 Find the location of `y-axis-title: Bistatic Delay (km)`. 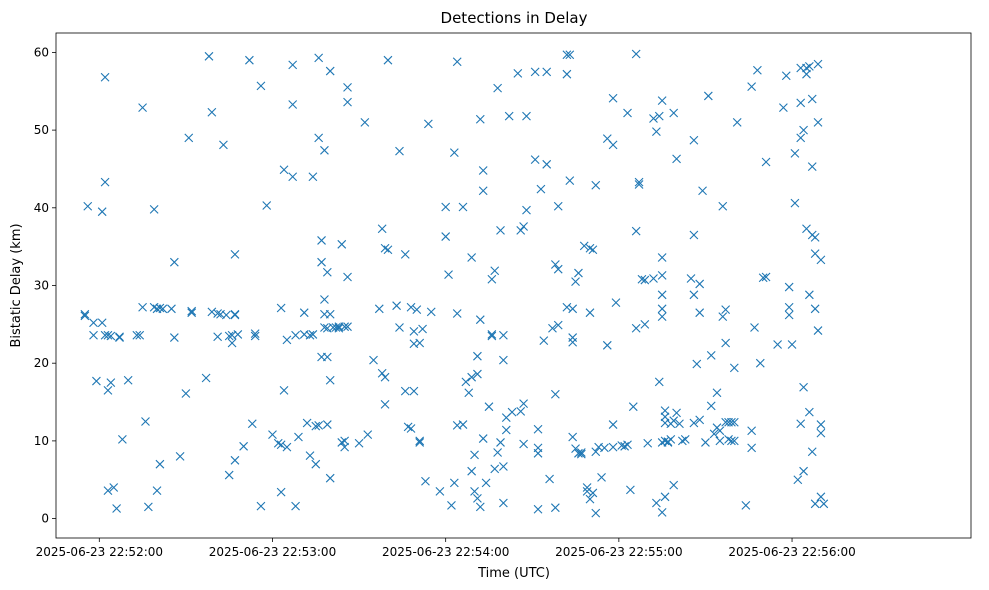

y-axis-title: Bistatic Delay (km) is located at coordinates (16, 285).